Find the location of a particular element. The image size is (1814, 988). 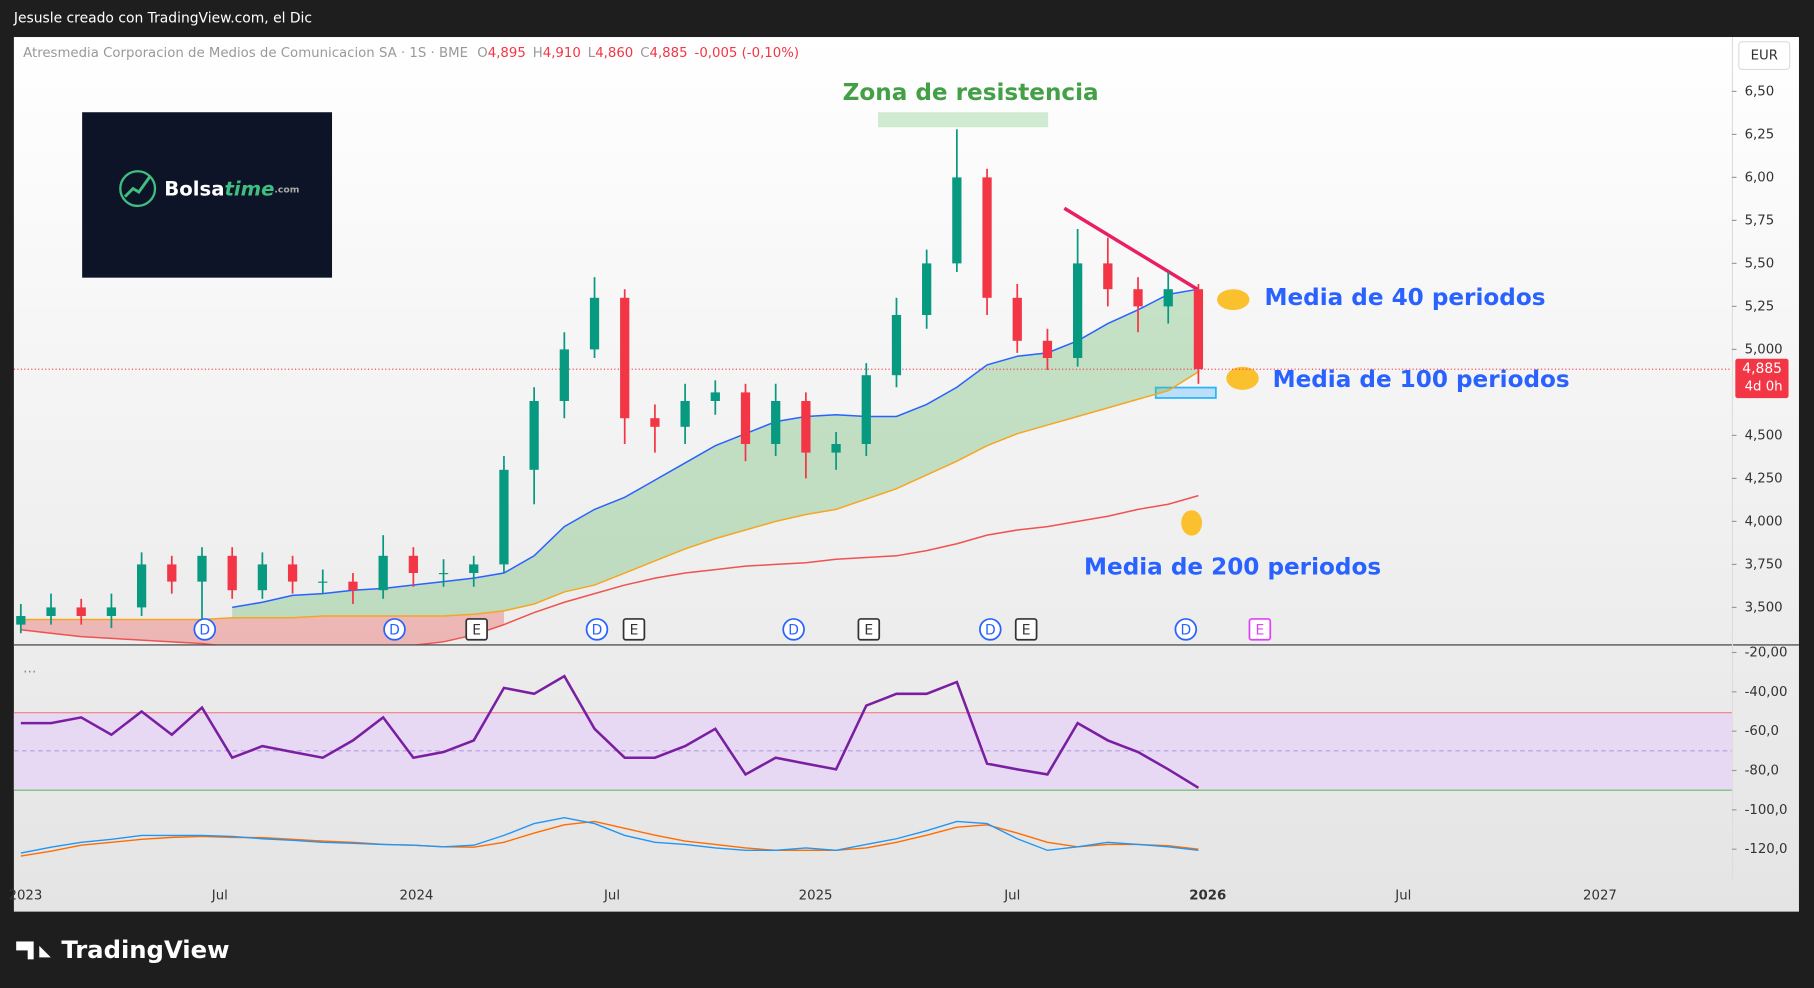

logo-box is located at coordinates (207, 195).